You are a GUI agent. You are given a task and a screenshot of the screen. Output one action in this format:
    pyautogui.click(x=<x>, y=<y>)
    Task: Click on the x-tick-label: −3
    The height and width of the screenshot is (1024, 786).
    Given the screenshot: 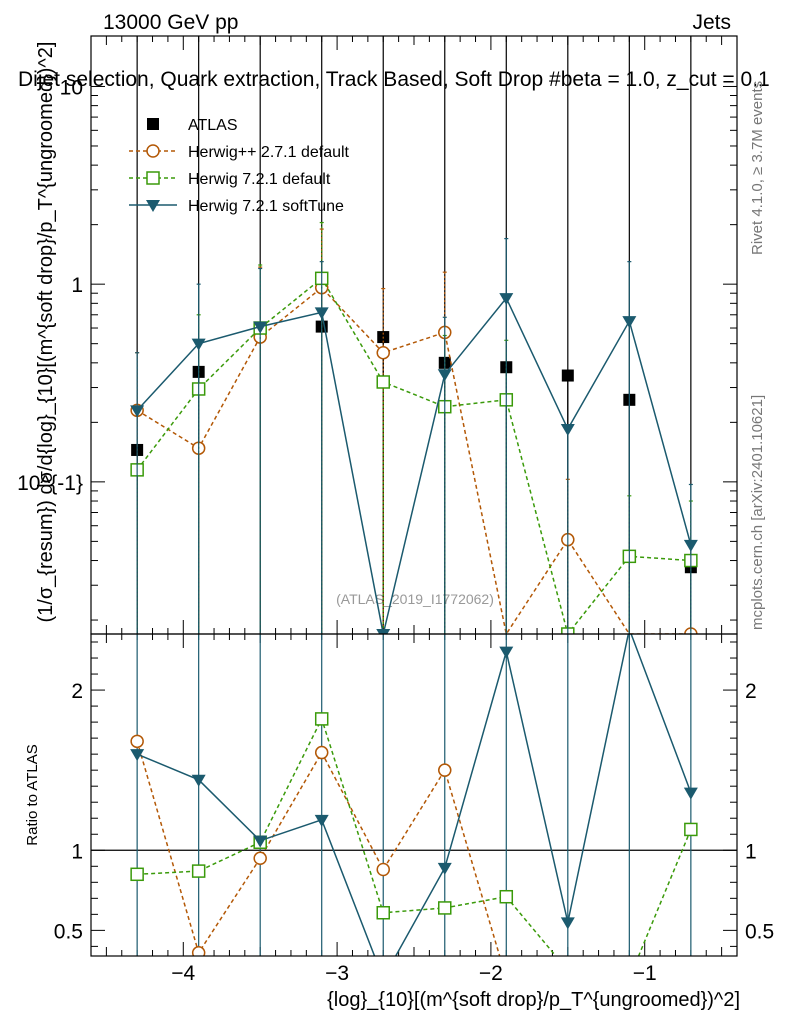 What is the action you would take?
    pyautogui.click(x=337, y=973)
    